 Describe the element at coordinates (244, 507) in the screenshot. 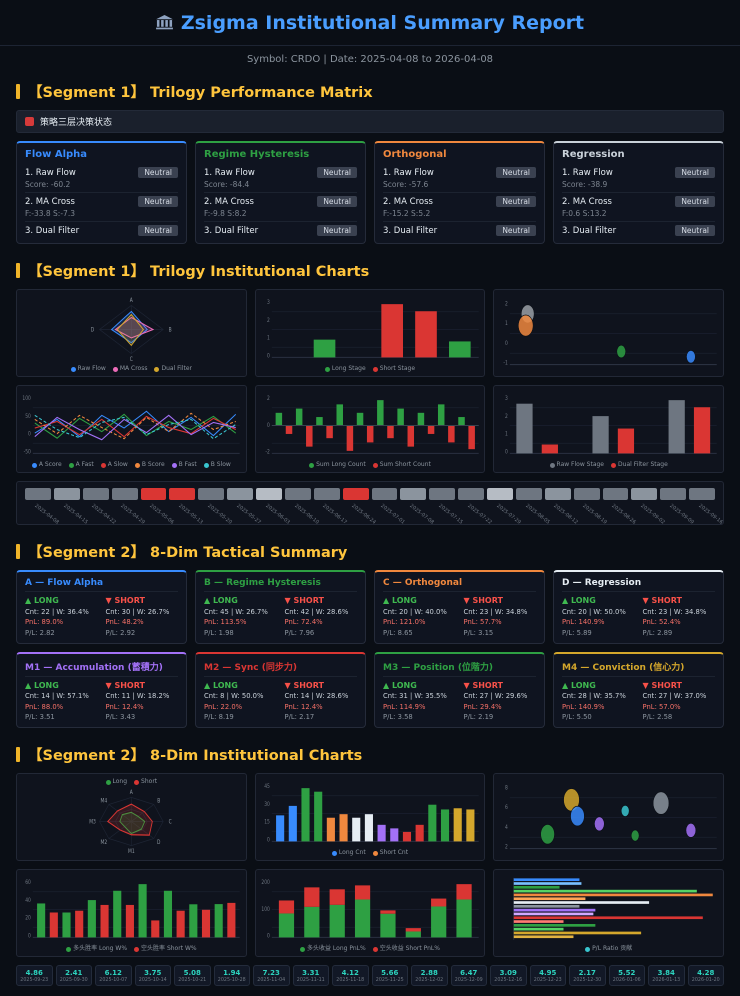

I see `heat-tile: 2025-05-27` at that location.